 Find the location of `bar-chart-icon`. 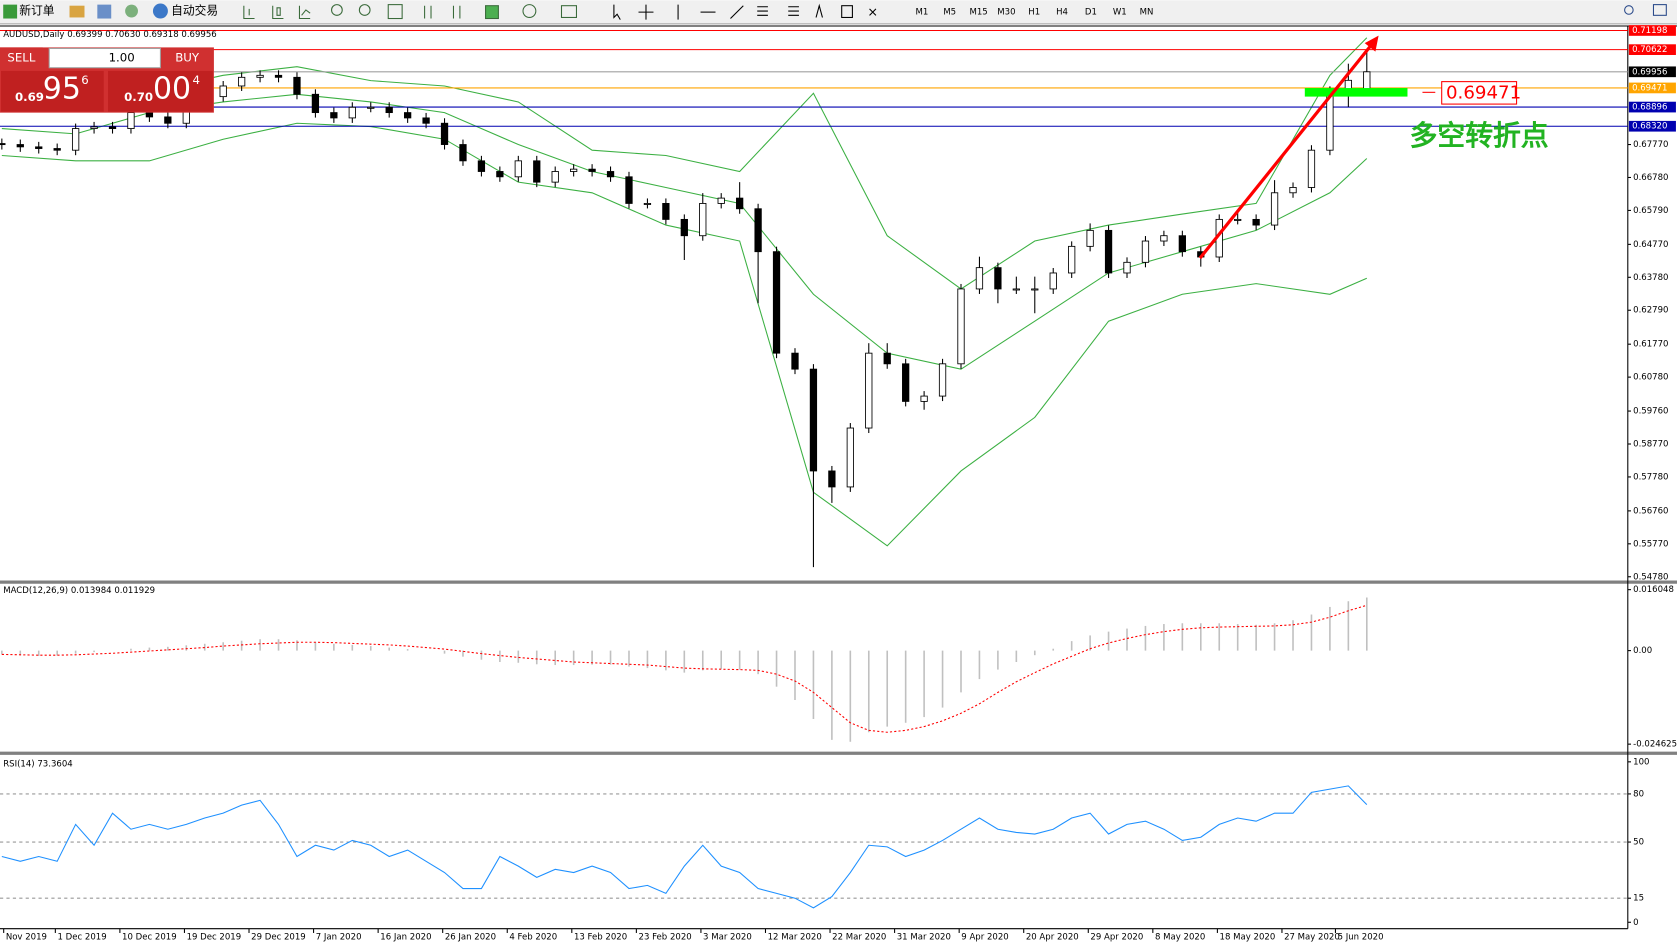

bar-chart-icon is located at coordinates (249, 12).